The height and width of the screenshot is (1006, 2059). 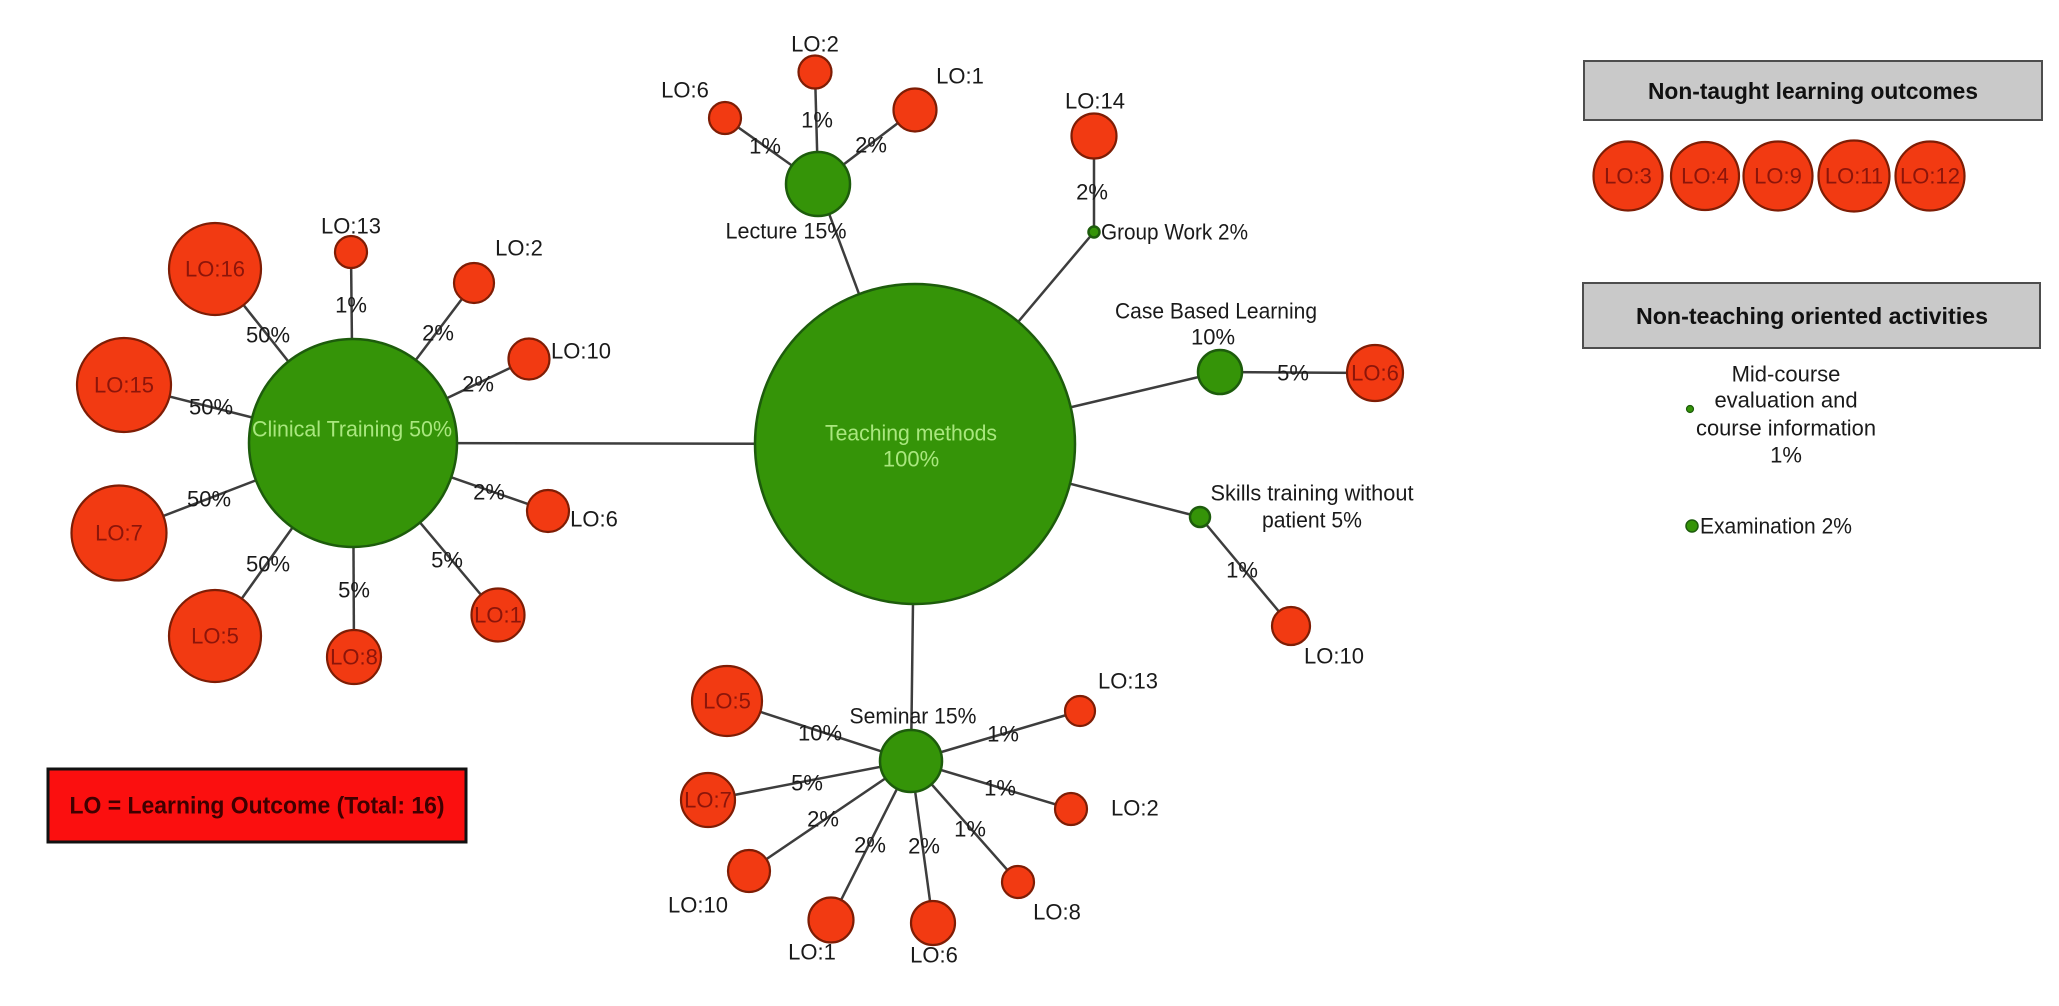 What do you see at coordinates (1785, 400) in the screenshot?
I see `svg-text: evaluation and` at bounding box center [1785, 400].